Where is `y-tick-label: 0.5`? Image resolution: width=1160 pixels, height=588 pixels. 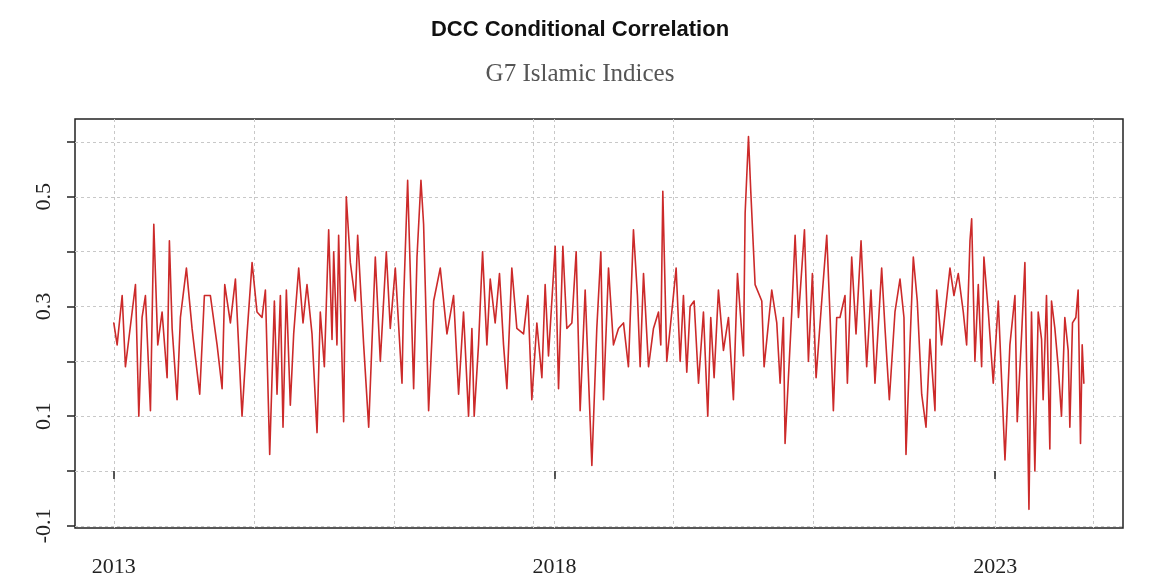
y-tick-label: 0.5 is located at coordinates (42, 197).